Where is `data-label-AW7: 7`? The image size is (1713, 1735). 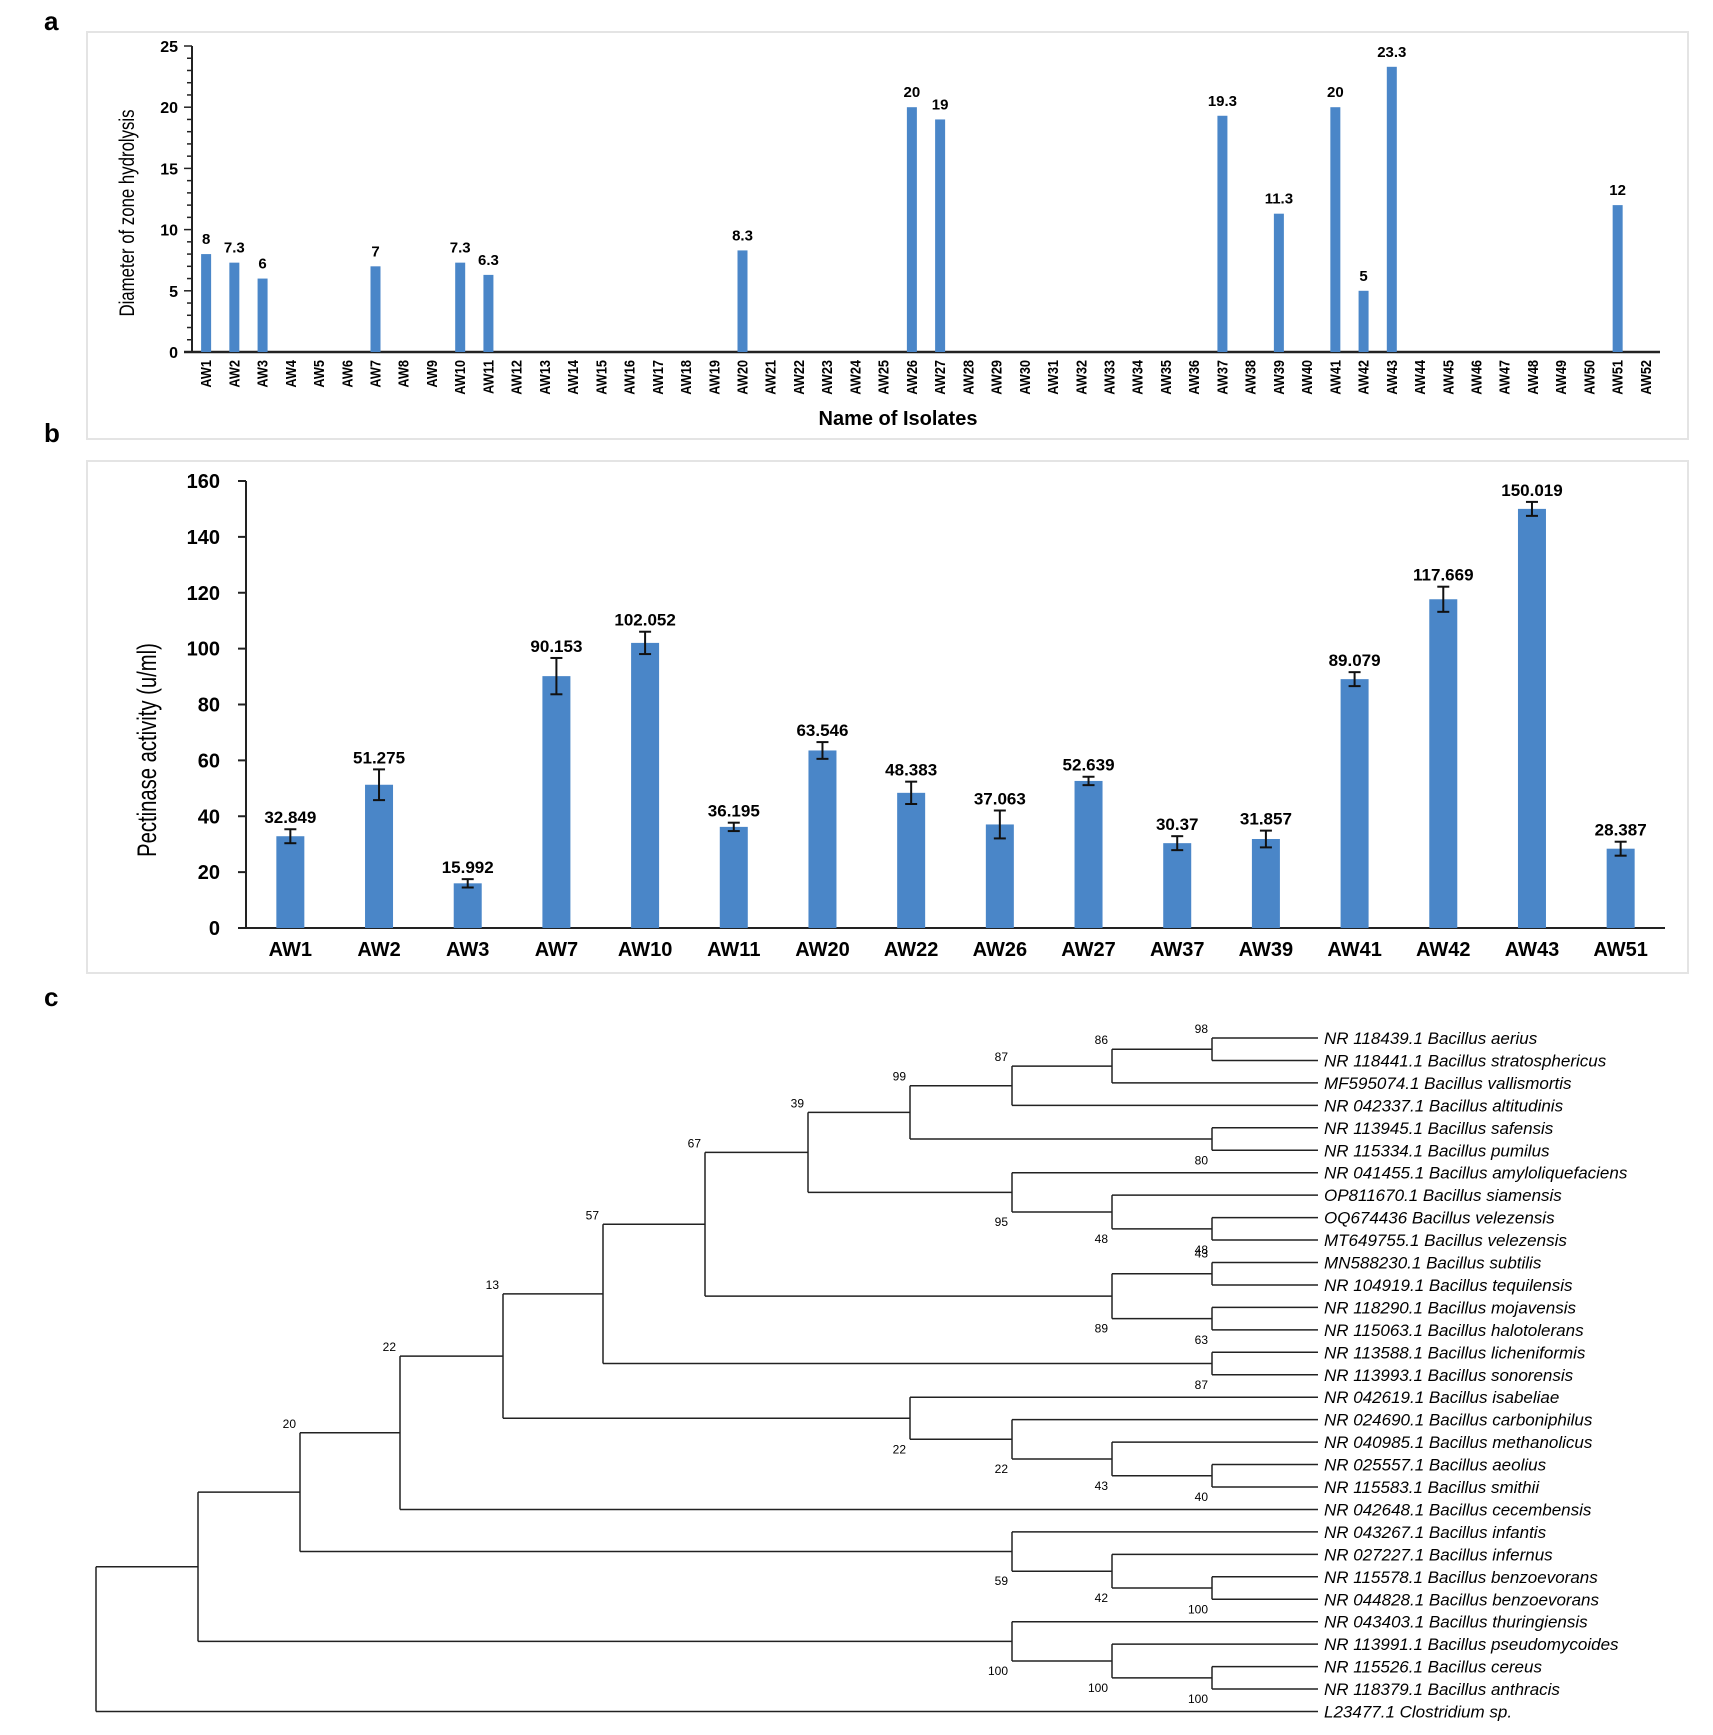 data-label-AW7: 7 is located at coordinates (375, 251).